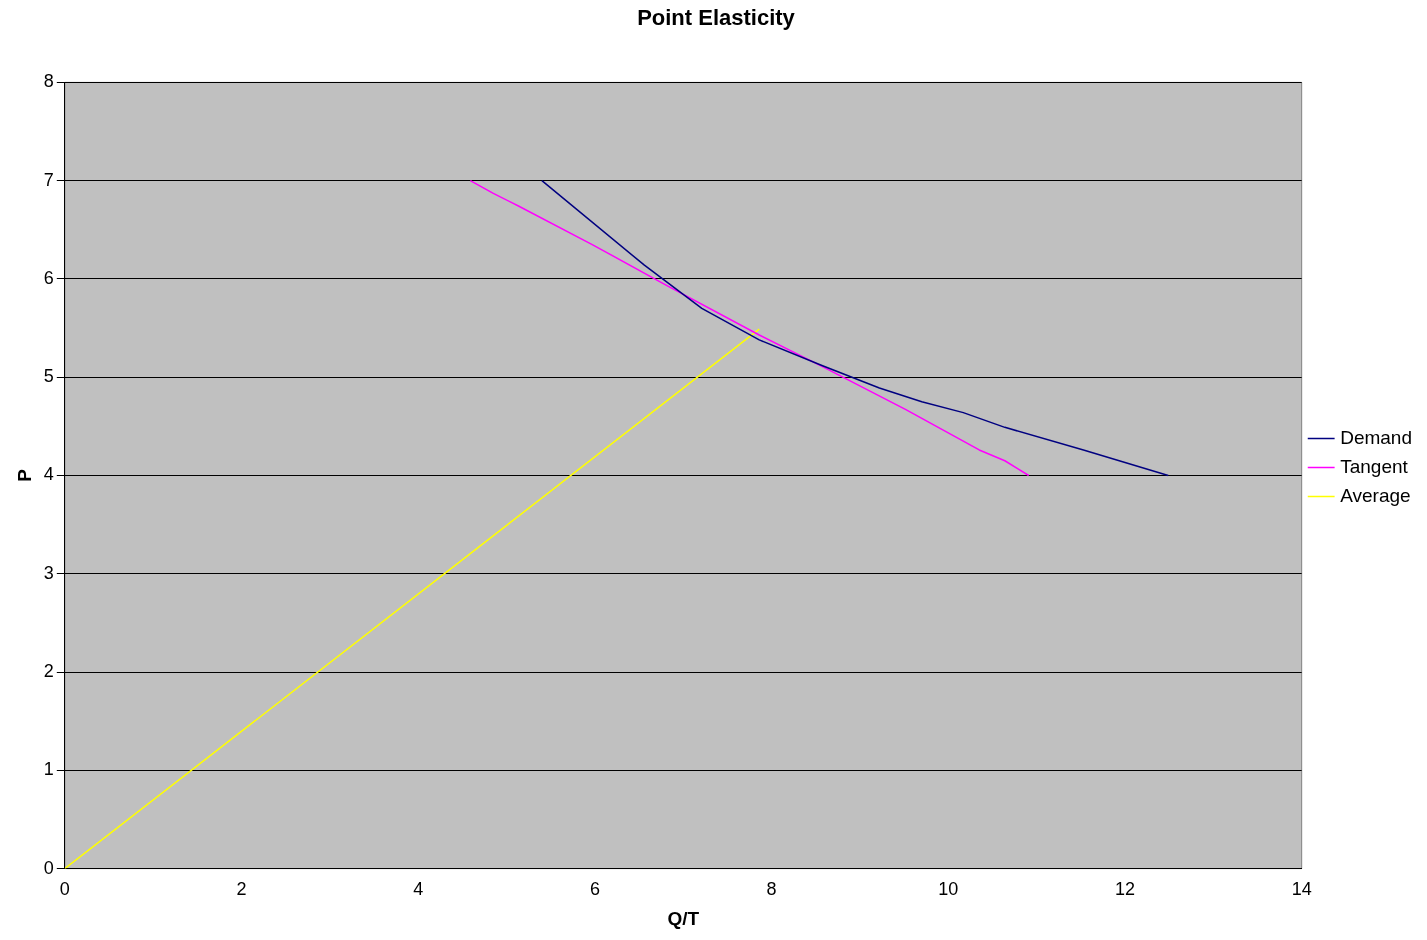 The width and height of the screenshot is (1427, 940). I want to click on x-tick-label: 4, so click(418, 889).